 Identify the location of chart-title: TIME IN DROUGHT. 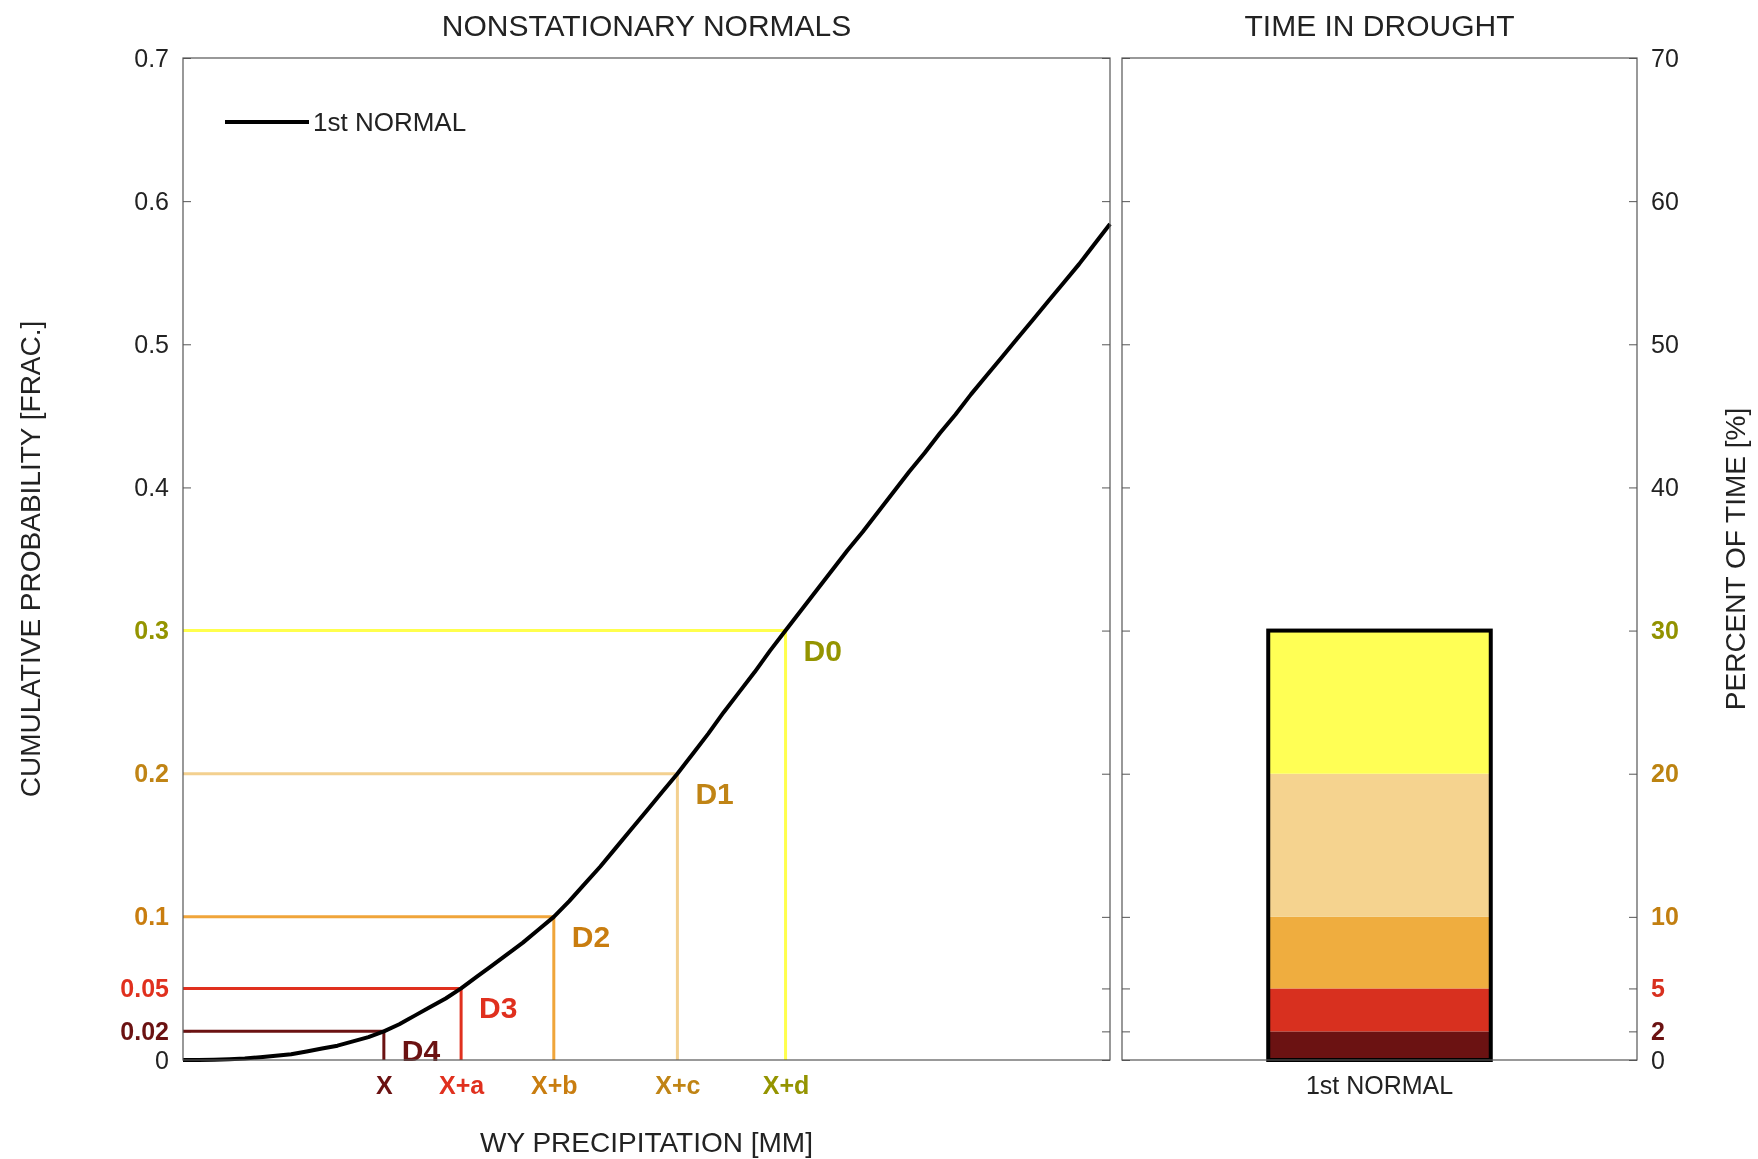
(1379, 25).